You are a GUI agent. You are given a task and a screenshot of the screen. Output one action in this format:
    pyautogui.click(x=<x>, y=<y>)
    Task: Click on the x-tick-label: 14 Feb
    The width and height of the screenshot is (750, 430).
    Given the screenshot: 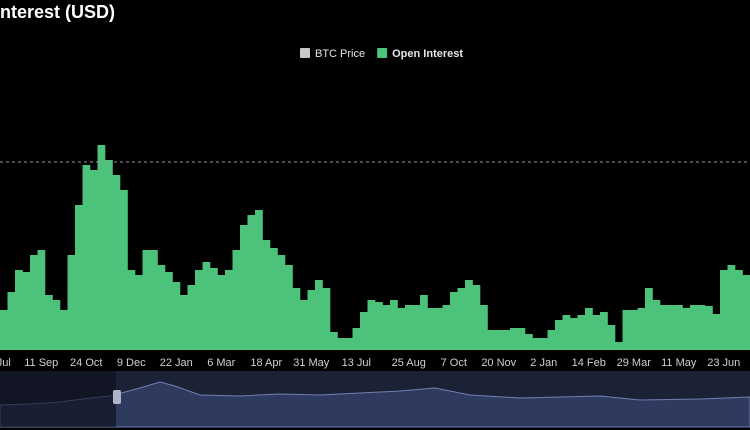 What is the action you would take?
    pyautogui.click(x=589, y=363)
    